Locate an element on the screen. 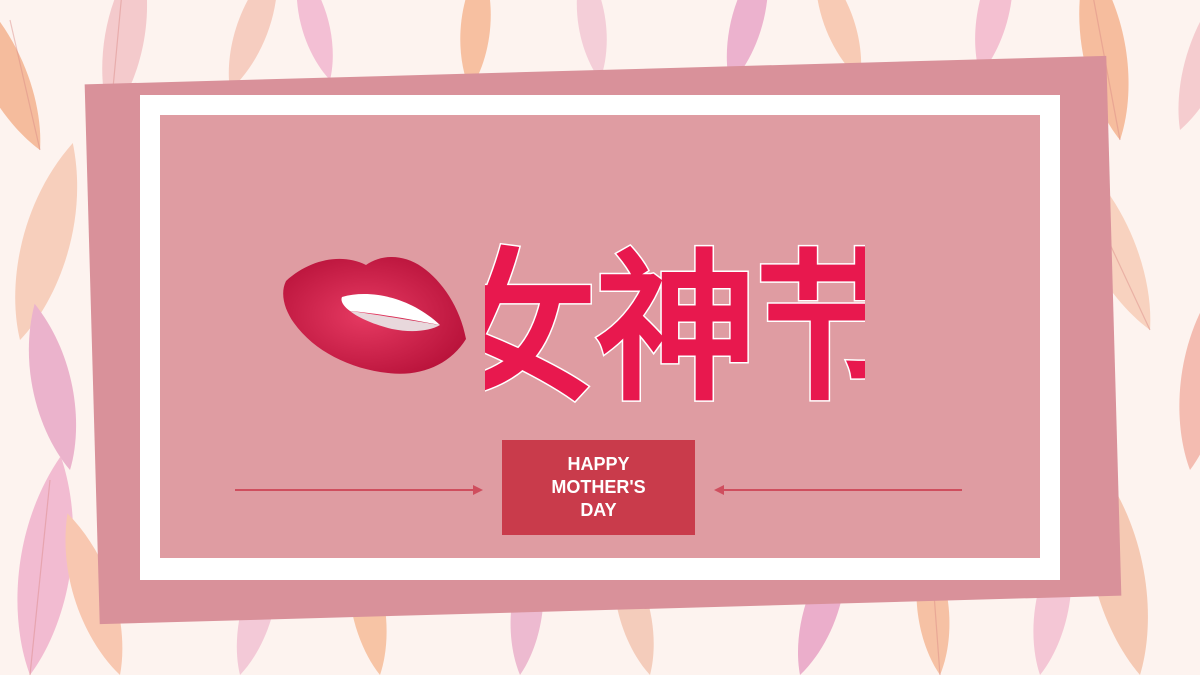 This screenshot has height=675, width=1200. badge-line-1: HAPPY is located at coordinates (598, 464).